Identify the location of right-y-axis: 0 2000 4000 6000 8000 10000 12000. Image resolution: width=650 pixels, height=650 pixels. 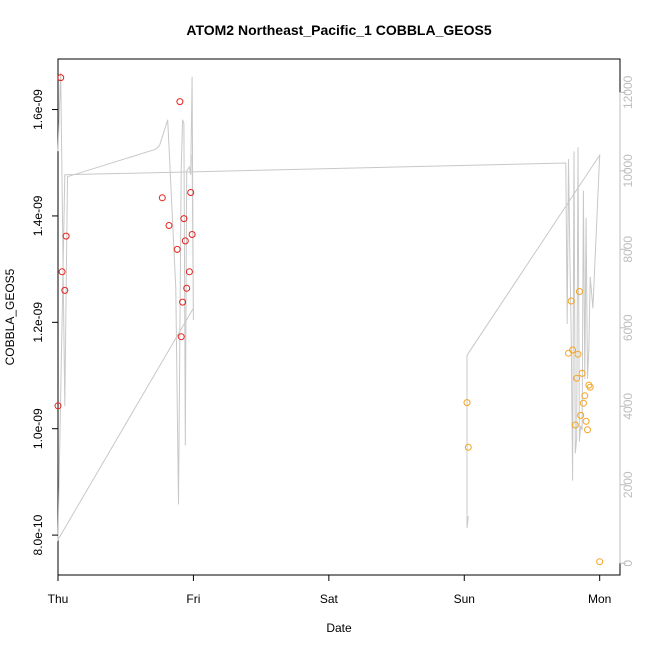
(627, 321).